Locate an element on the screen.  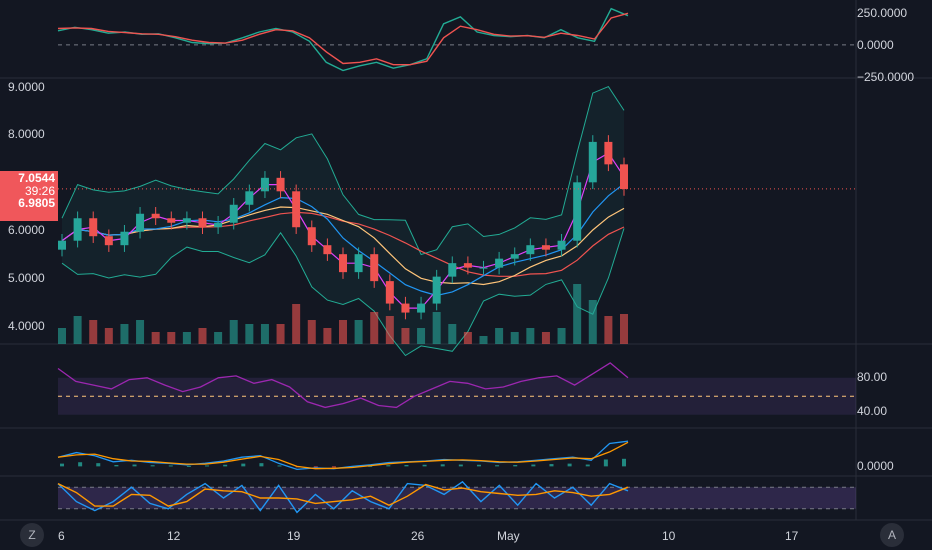
time-axis-label: May is located at coordinates (508, 536).